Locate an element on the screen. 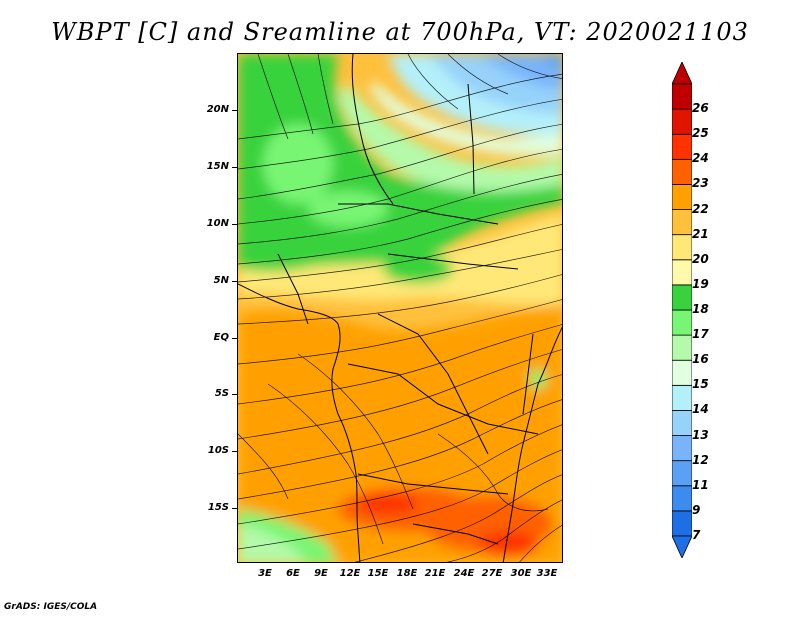  colorbar-label: 23 is located at coordinates (700, 183).